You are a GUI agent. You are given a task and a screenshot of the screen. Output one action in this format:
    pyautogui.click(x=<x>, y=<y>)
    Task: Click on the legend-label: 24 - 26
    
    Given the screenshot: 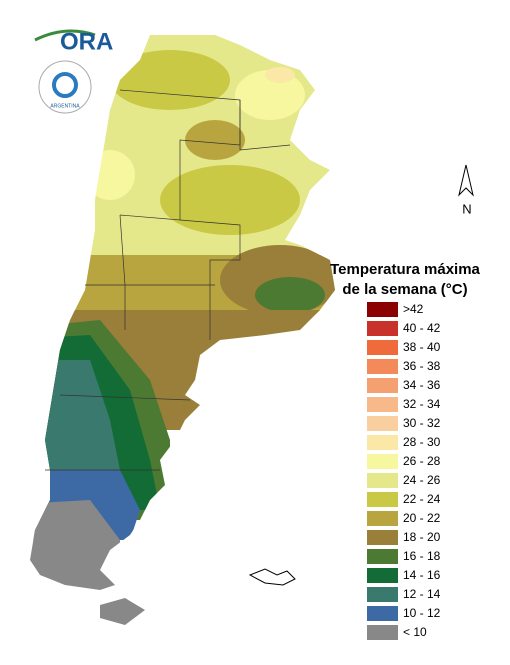 What is the action you would take?
    pyautogui.click(x=422, y=480)
    